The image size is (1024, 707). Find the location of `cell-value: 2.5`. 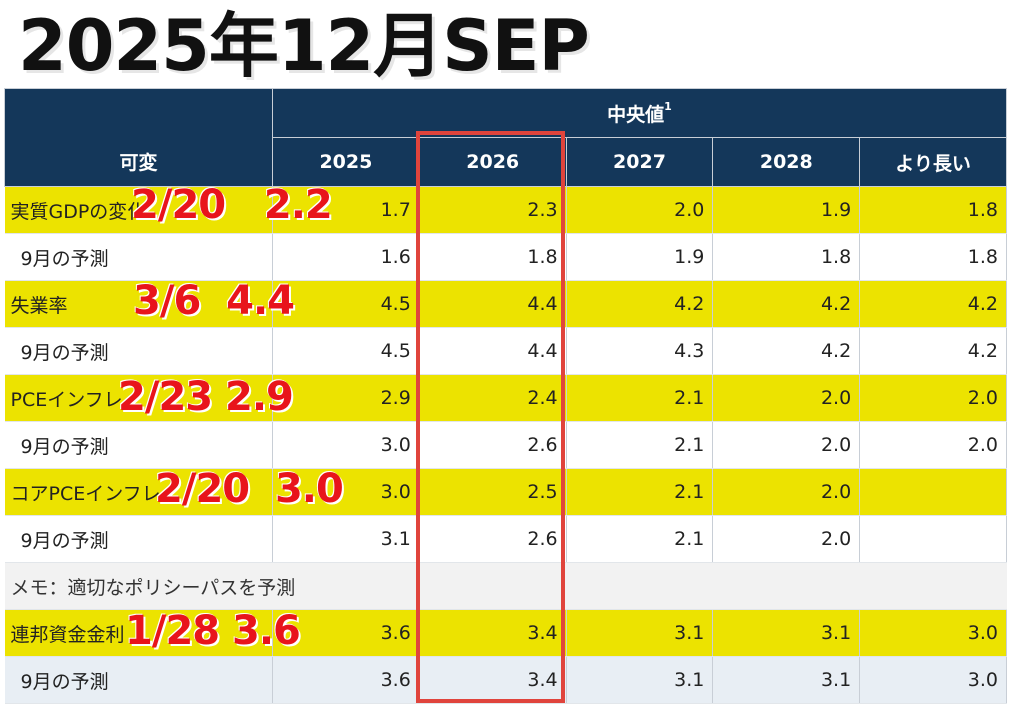

cell-value: 2.5 is located at coordinates (493, 492).